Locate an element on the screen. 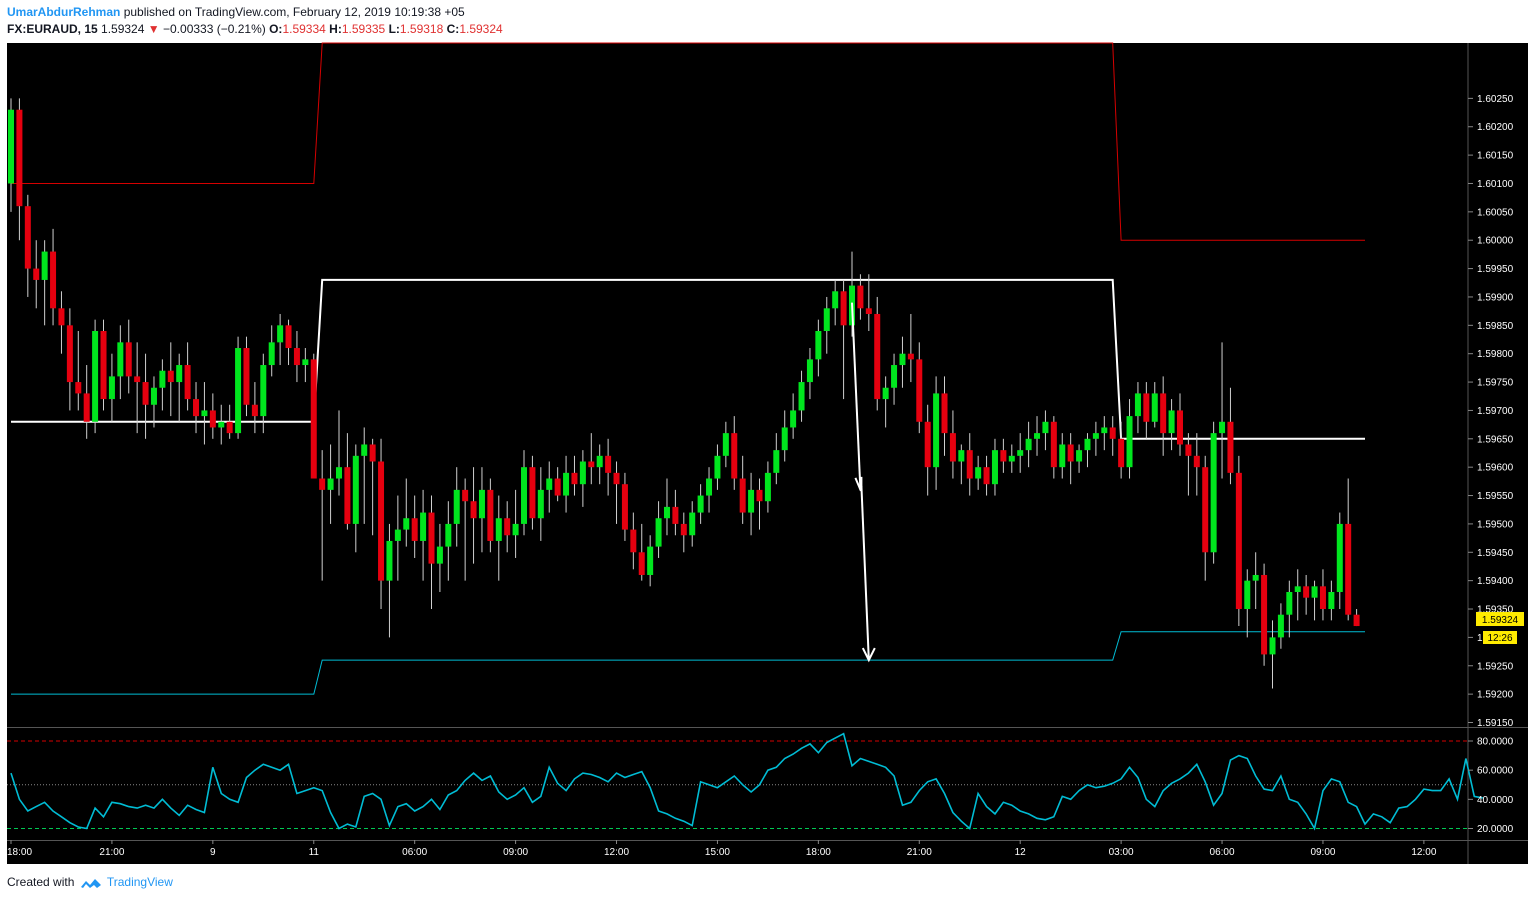 This screenshot has height=900, width=1532. time-tick-label: 06:00 is located at coordinates (1222, 852).